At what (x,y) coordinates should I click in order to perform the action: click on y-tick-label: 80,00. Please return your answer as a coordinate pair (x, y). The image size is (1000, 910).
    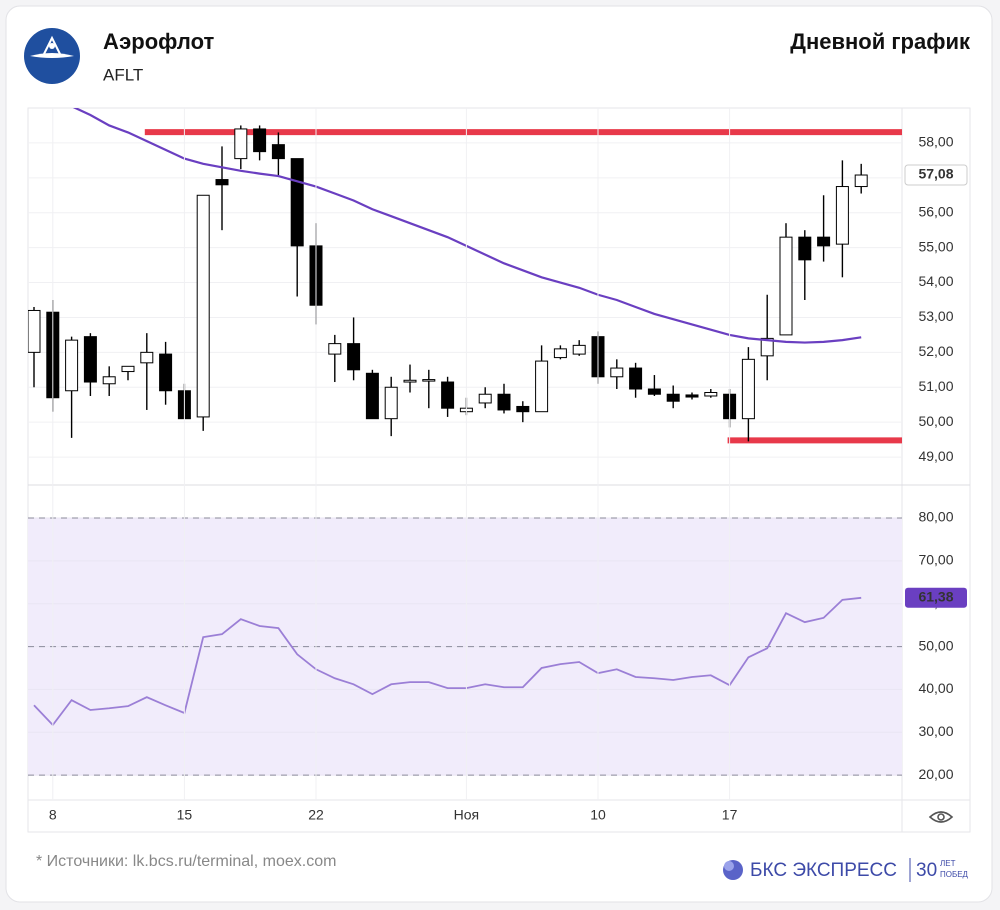
    Looking at the image, I should click on (935, 517).